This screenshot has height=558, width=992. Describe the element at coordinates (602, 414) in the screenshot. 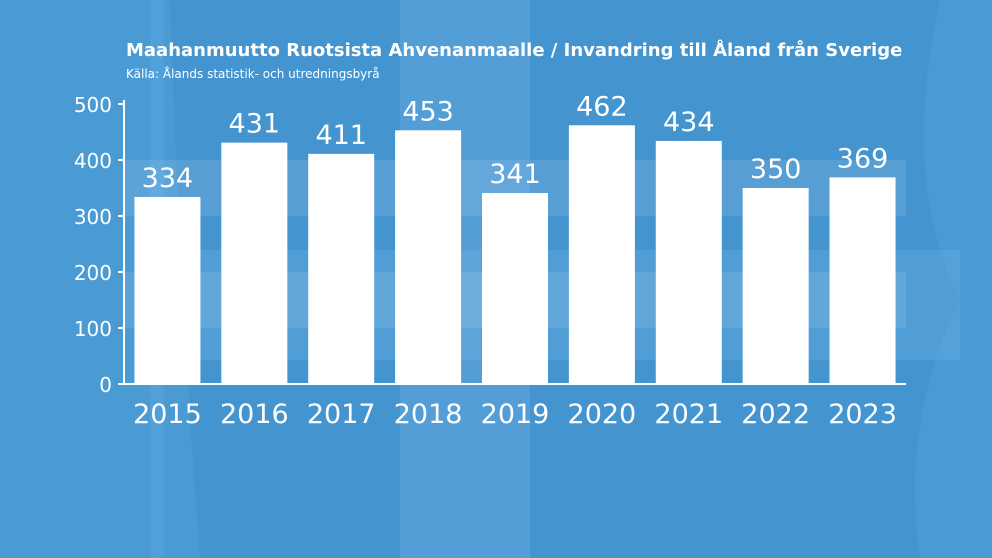

I see `x-tick-label-2020: 2020` at that location.